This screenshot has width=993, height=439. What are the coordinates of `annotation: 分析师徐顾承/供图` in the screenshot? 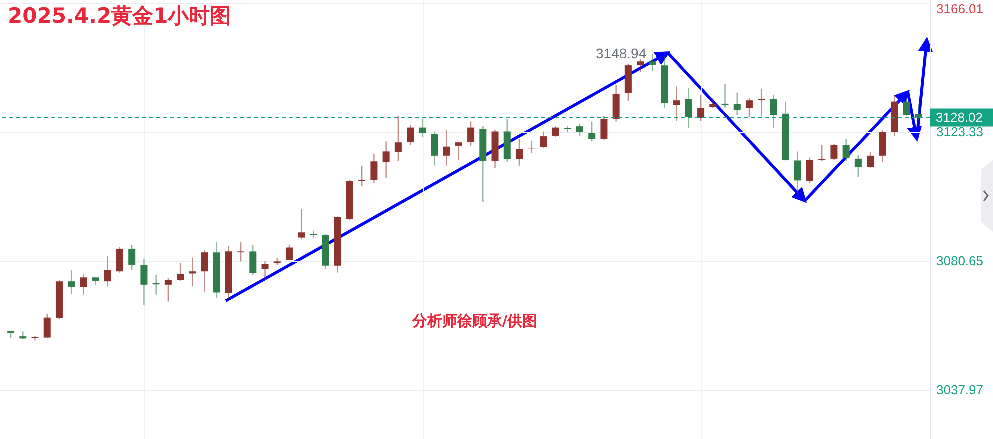 It's located at (474, 321).